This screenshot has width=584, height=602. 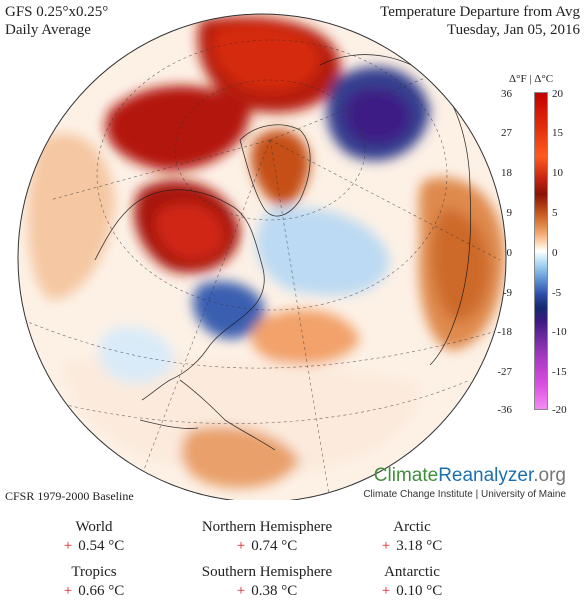 What do you see at coordinates (557, 94) in the screenshot?
I see `colorbar-c-tick: 20` at bounding box center [557, 94].